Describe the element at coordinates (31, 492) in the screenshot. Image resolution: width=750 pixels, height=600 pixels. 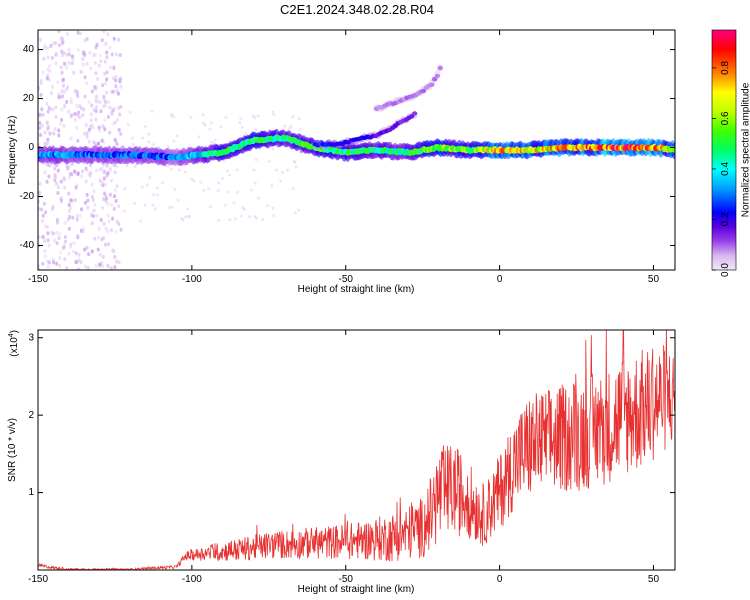
I see `y-tick-label: 1` at that location.